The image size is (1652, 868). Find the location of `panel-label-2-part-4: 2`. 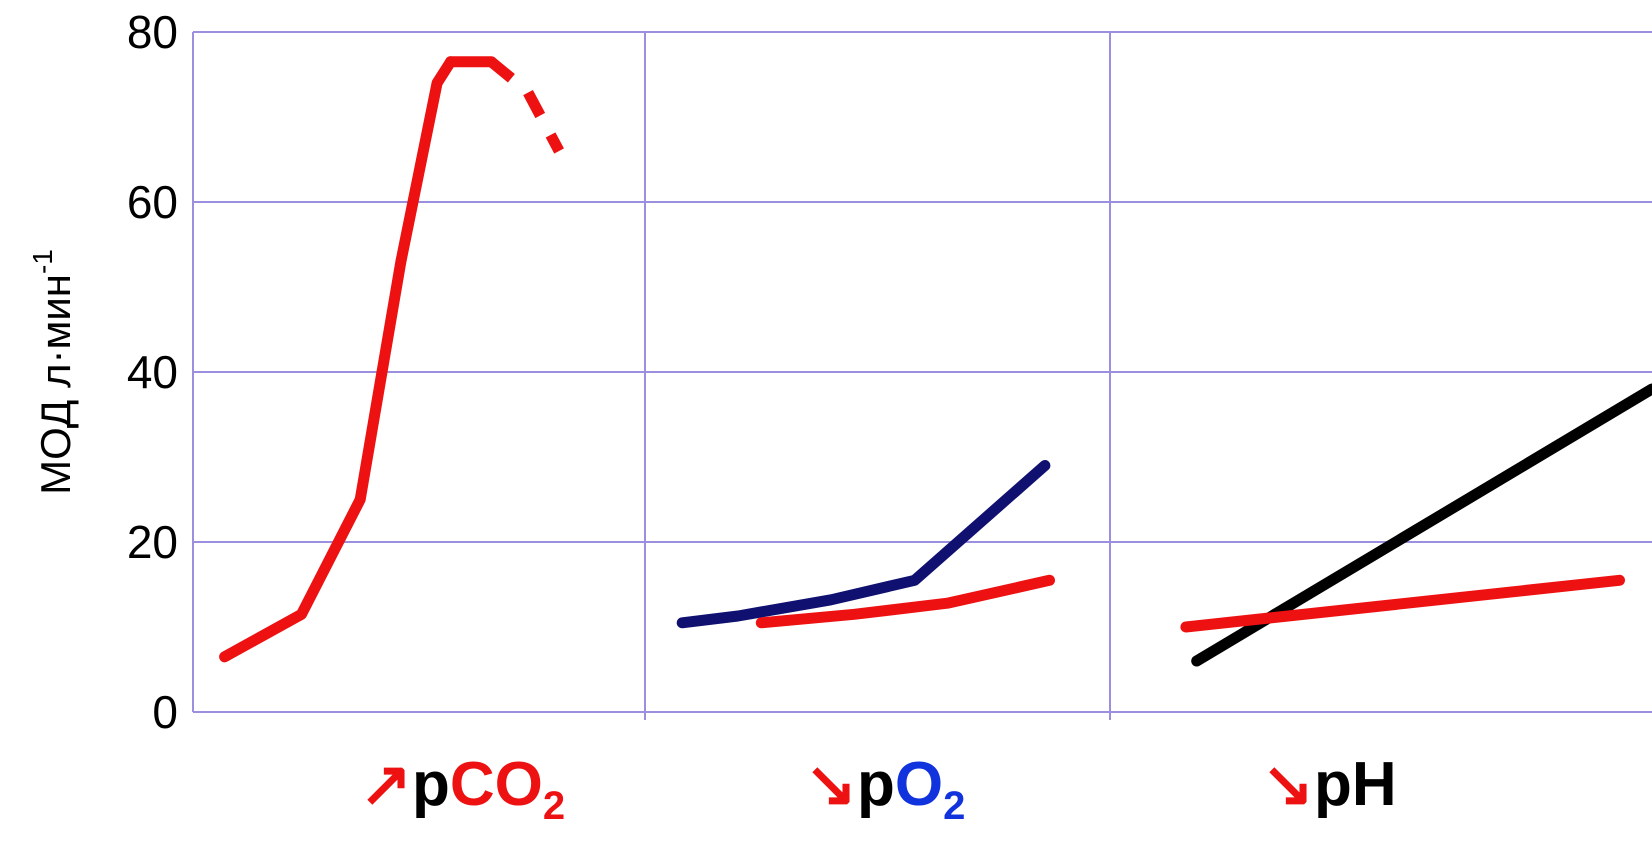

panel-label-2-part-4: 2 is located at coordinates (954, 806).